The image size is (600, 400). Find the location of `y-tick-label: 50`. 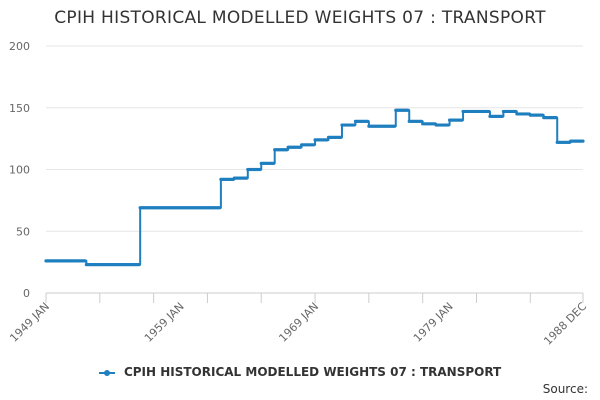

y-tick-label: 50 is located at coordinates (23, 231).